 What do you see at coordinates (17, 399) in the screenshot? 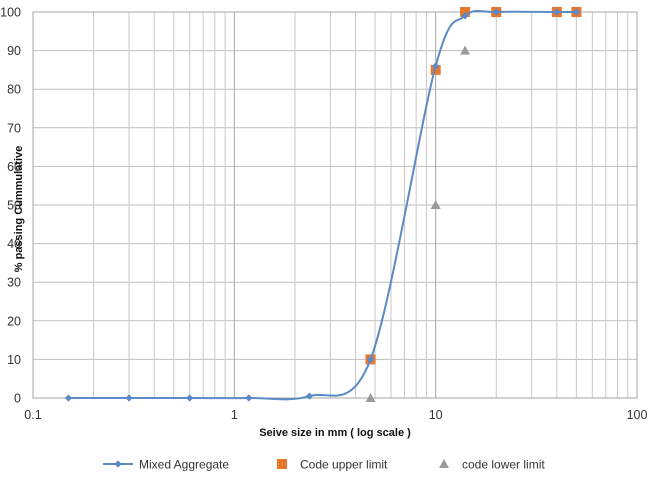
I see `y-tick-label: 0` at bounding box center [17, 399].